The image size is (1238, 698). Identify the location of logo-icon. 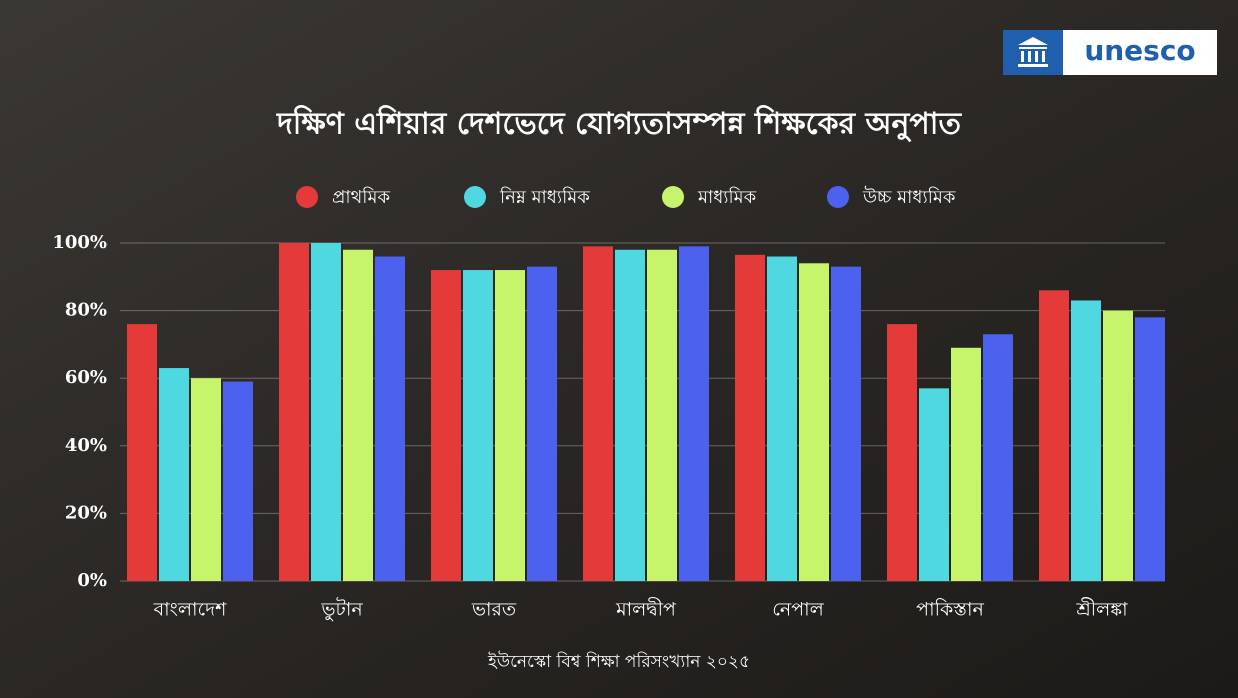
(1033, 52).